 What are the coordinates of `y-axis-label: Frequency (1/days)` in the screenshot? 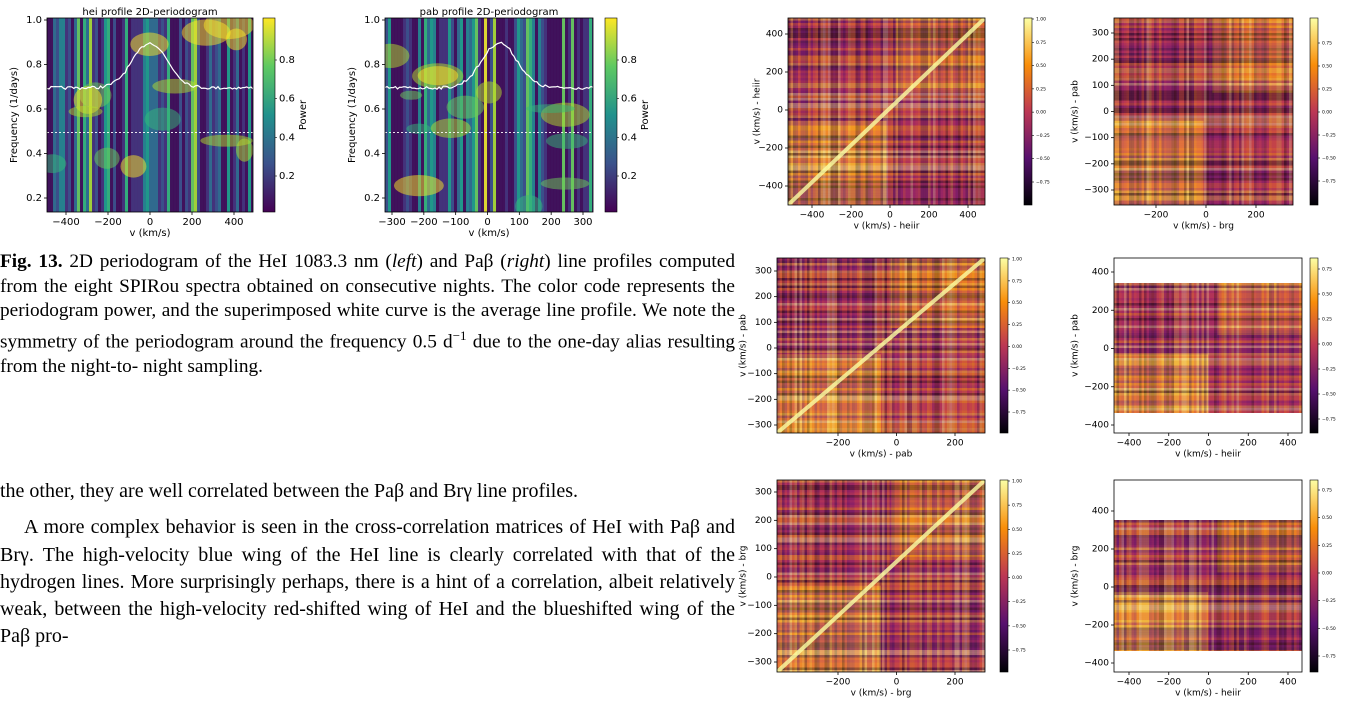 It's located at (352, 115).